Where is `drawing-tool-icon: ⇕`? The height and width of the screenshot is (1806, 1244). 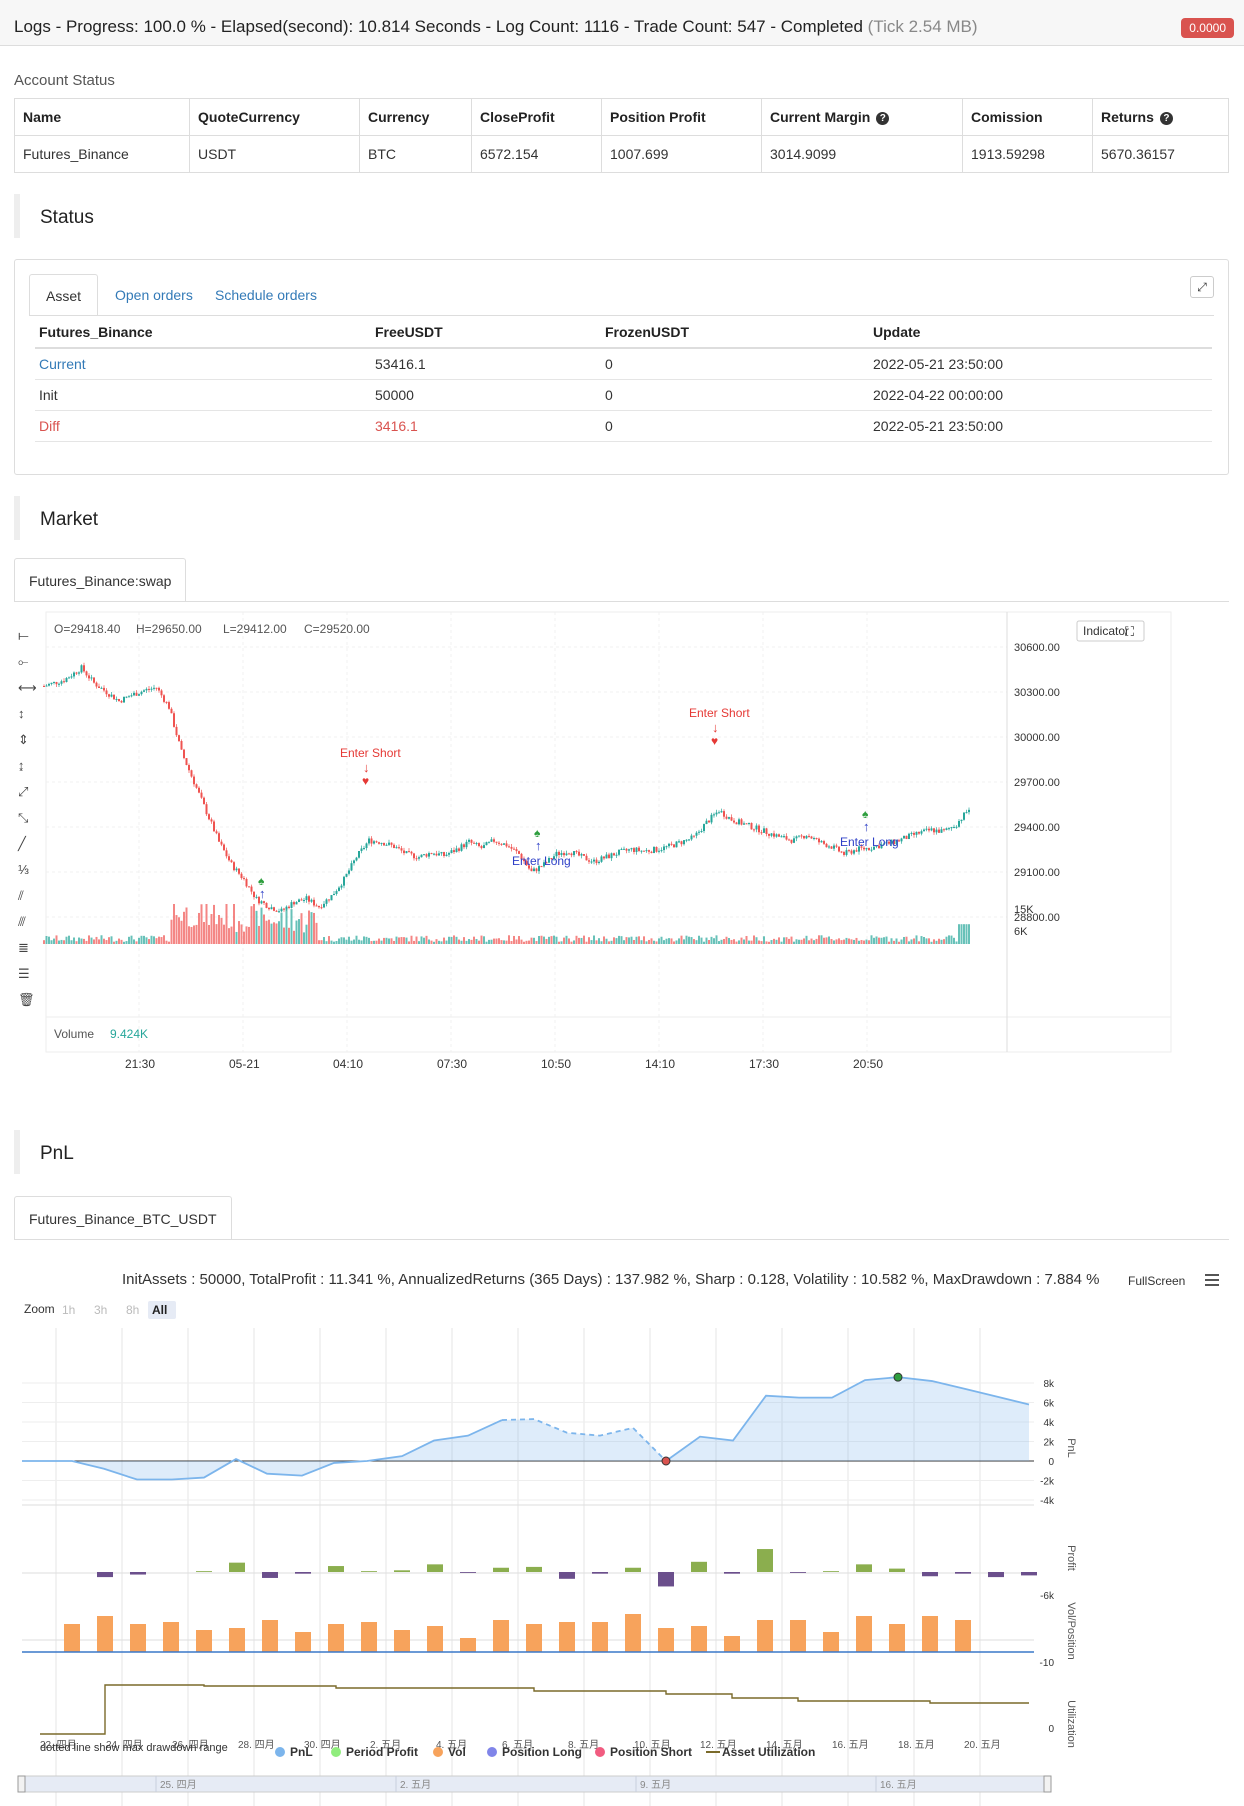 drawing-tool-icon: ⇕ is located at coordinates (23, 739).